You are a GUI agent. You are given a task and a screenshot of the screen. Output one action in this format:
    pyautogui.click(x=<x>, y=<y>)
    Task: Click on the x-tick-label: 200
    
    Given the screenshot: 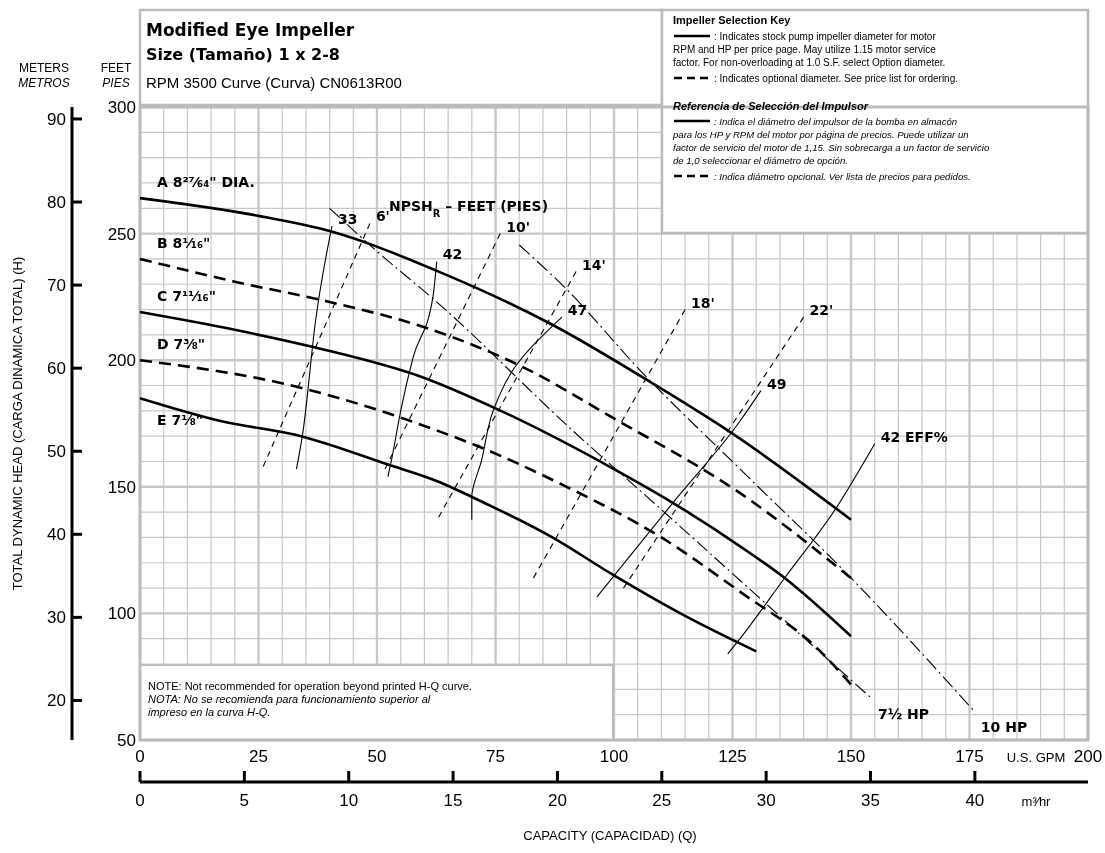 What is the action you would take?
    pyautogui.click(x=1088, y=756)
    